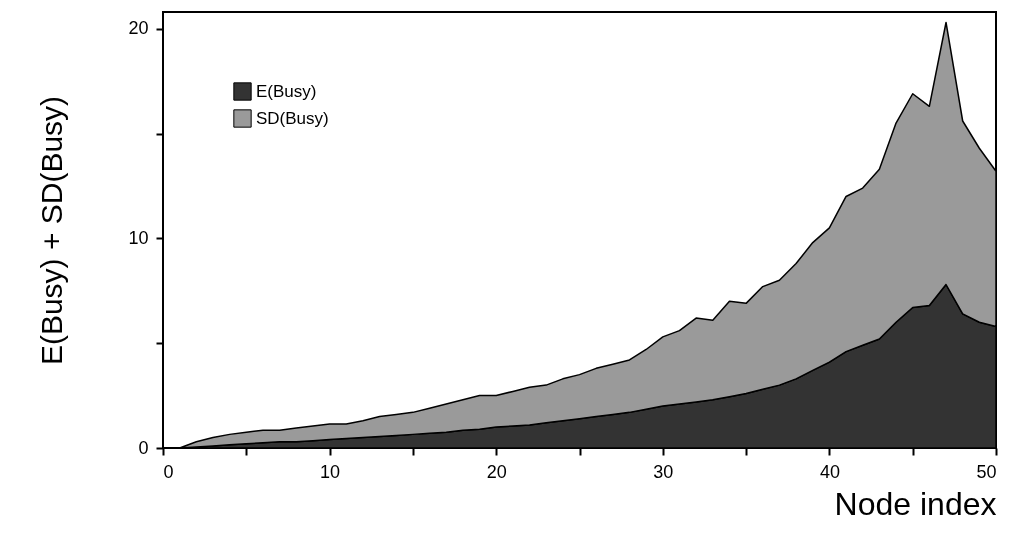 This screenshot has width=1015, height=542. Describe the element at coordinates (286, 91) in the screenshot. I see `legend-label: E(Busy)` at that location.